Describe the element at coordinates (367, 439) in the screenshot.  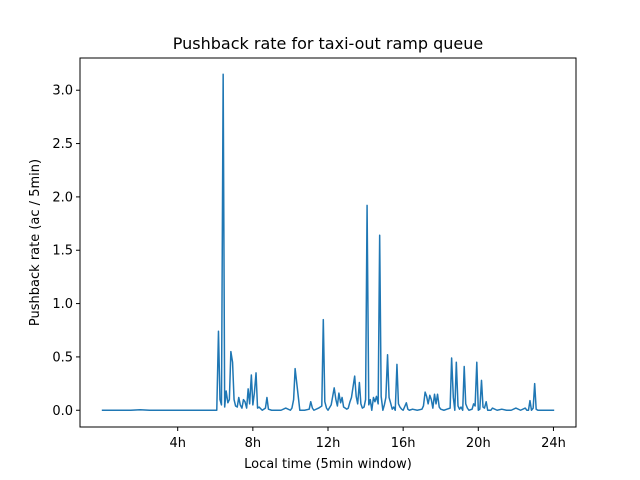
I see `x-axis: 4h 8h 12h 16h 20h 24h` at that location.